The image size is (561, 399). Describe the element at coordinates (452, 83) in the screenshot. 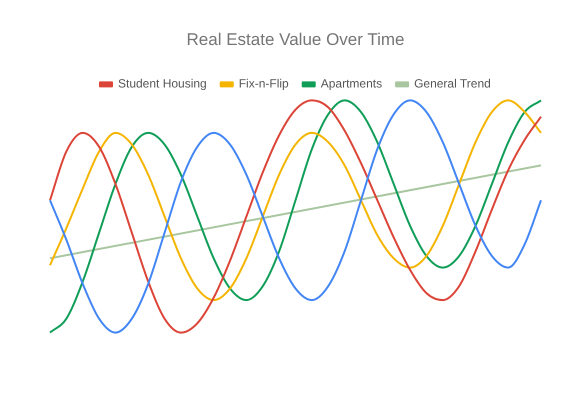

I see `legend-label: General Trend` at that location.